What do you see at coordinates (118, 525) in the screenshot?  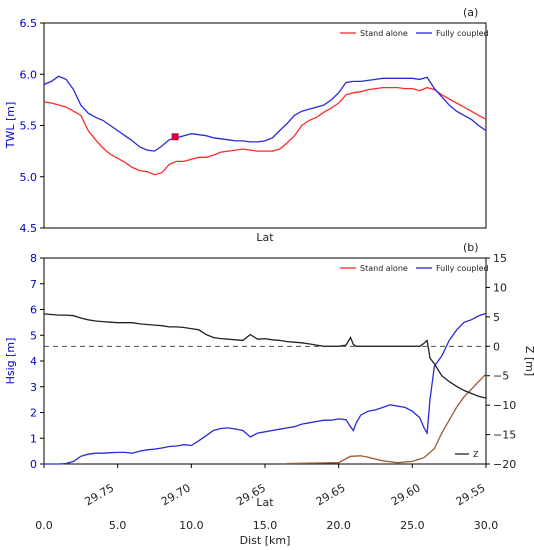 I see `xtick-label-5-0: 5.0` at bounding box center [118, 525].